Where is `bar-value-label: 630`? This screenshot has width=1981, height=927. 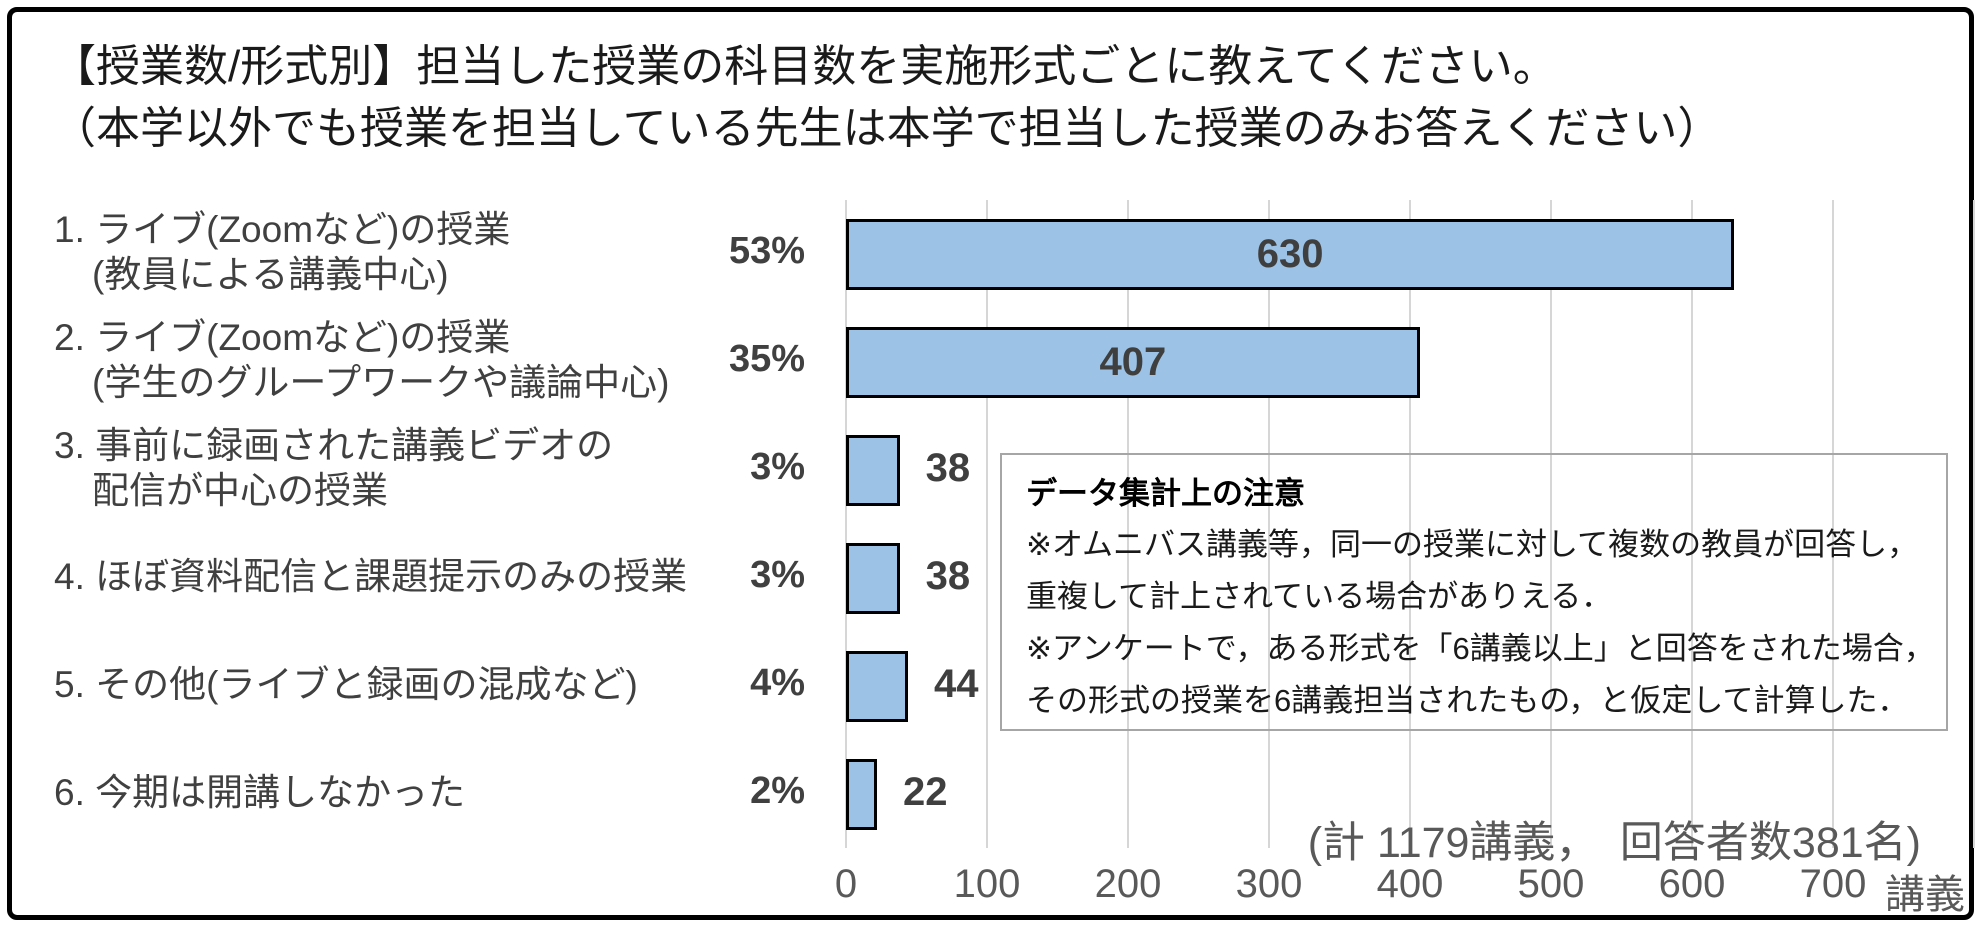 bar-value-label: 630 is located at coordinates (1290, 253).